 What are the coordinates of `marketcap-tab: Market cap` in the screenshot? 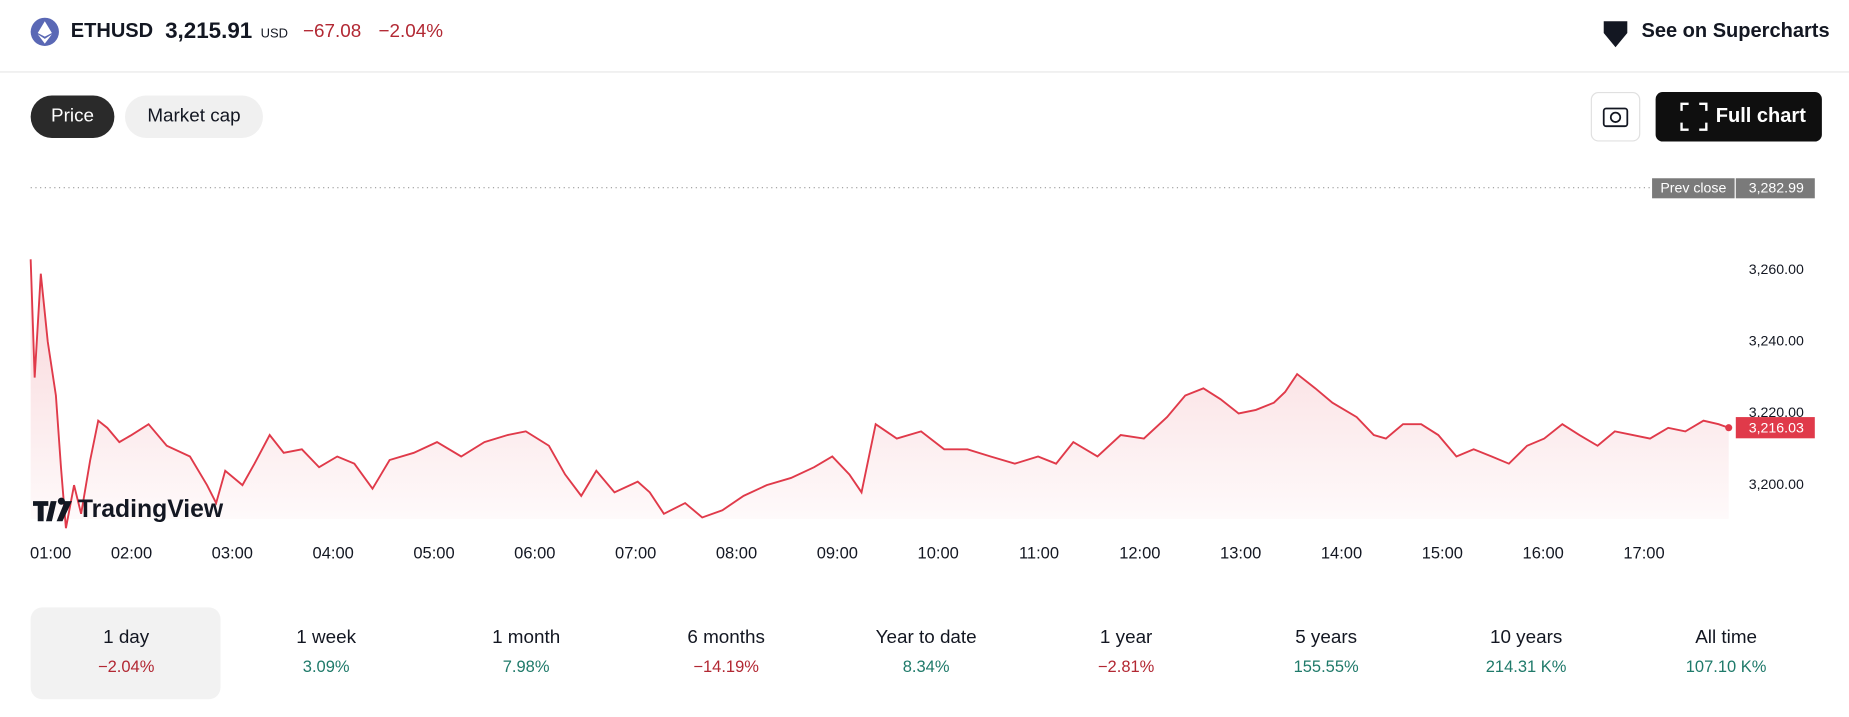 It's located at (193, 116).